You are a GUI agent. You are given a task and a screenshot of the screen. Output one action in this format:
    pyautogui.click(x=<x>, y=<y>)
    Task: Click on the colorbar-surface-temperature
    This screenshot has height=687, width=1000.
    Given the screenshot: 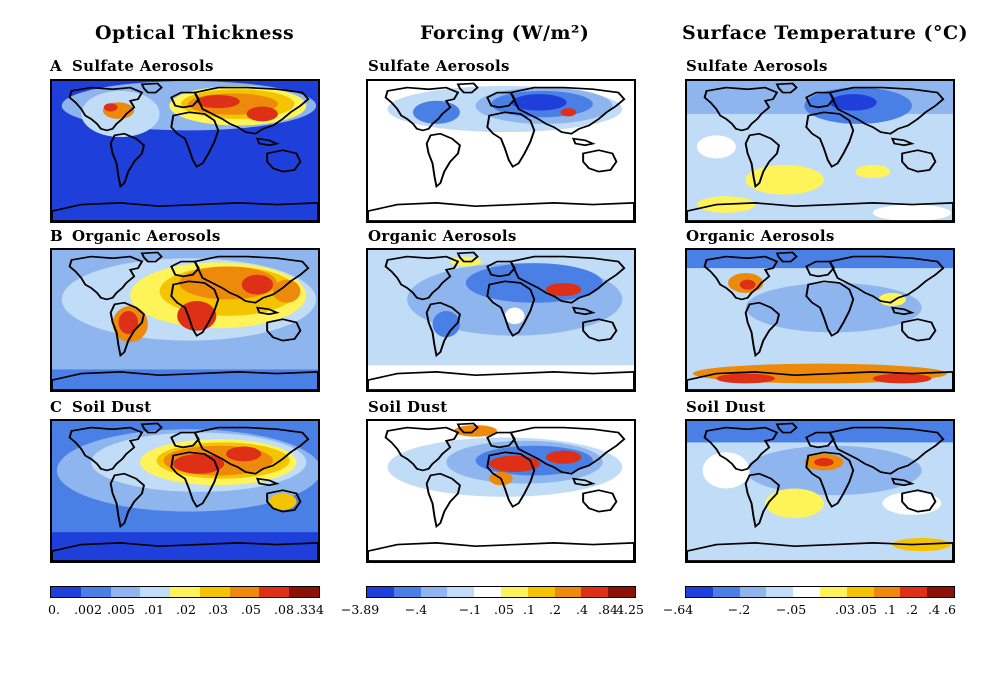 What is the action you would take?
    pyautogui.click(x=820, y=592)
    